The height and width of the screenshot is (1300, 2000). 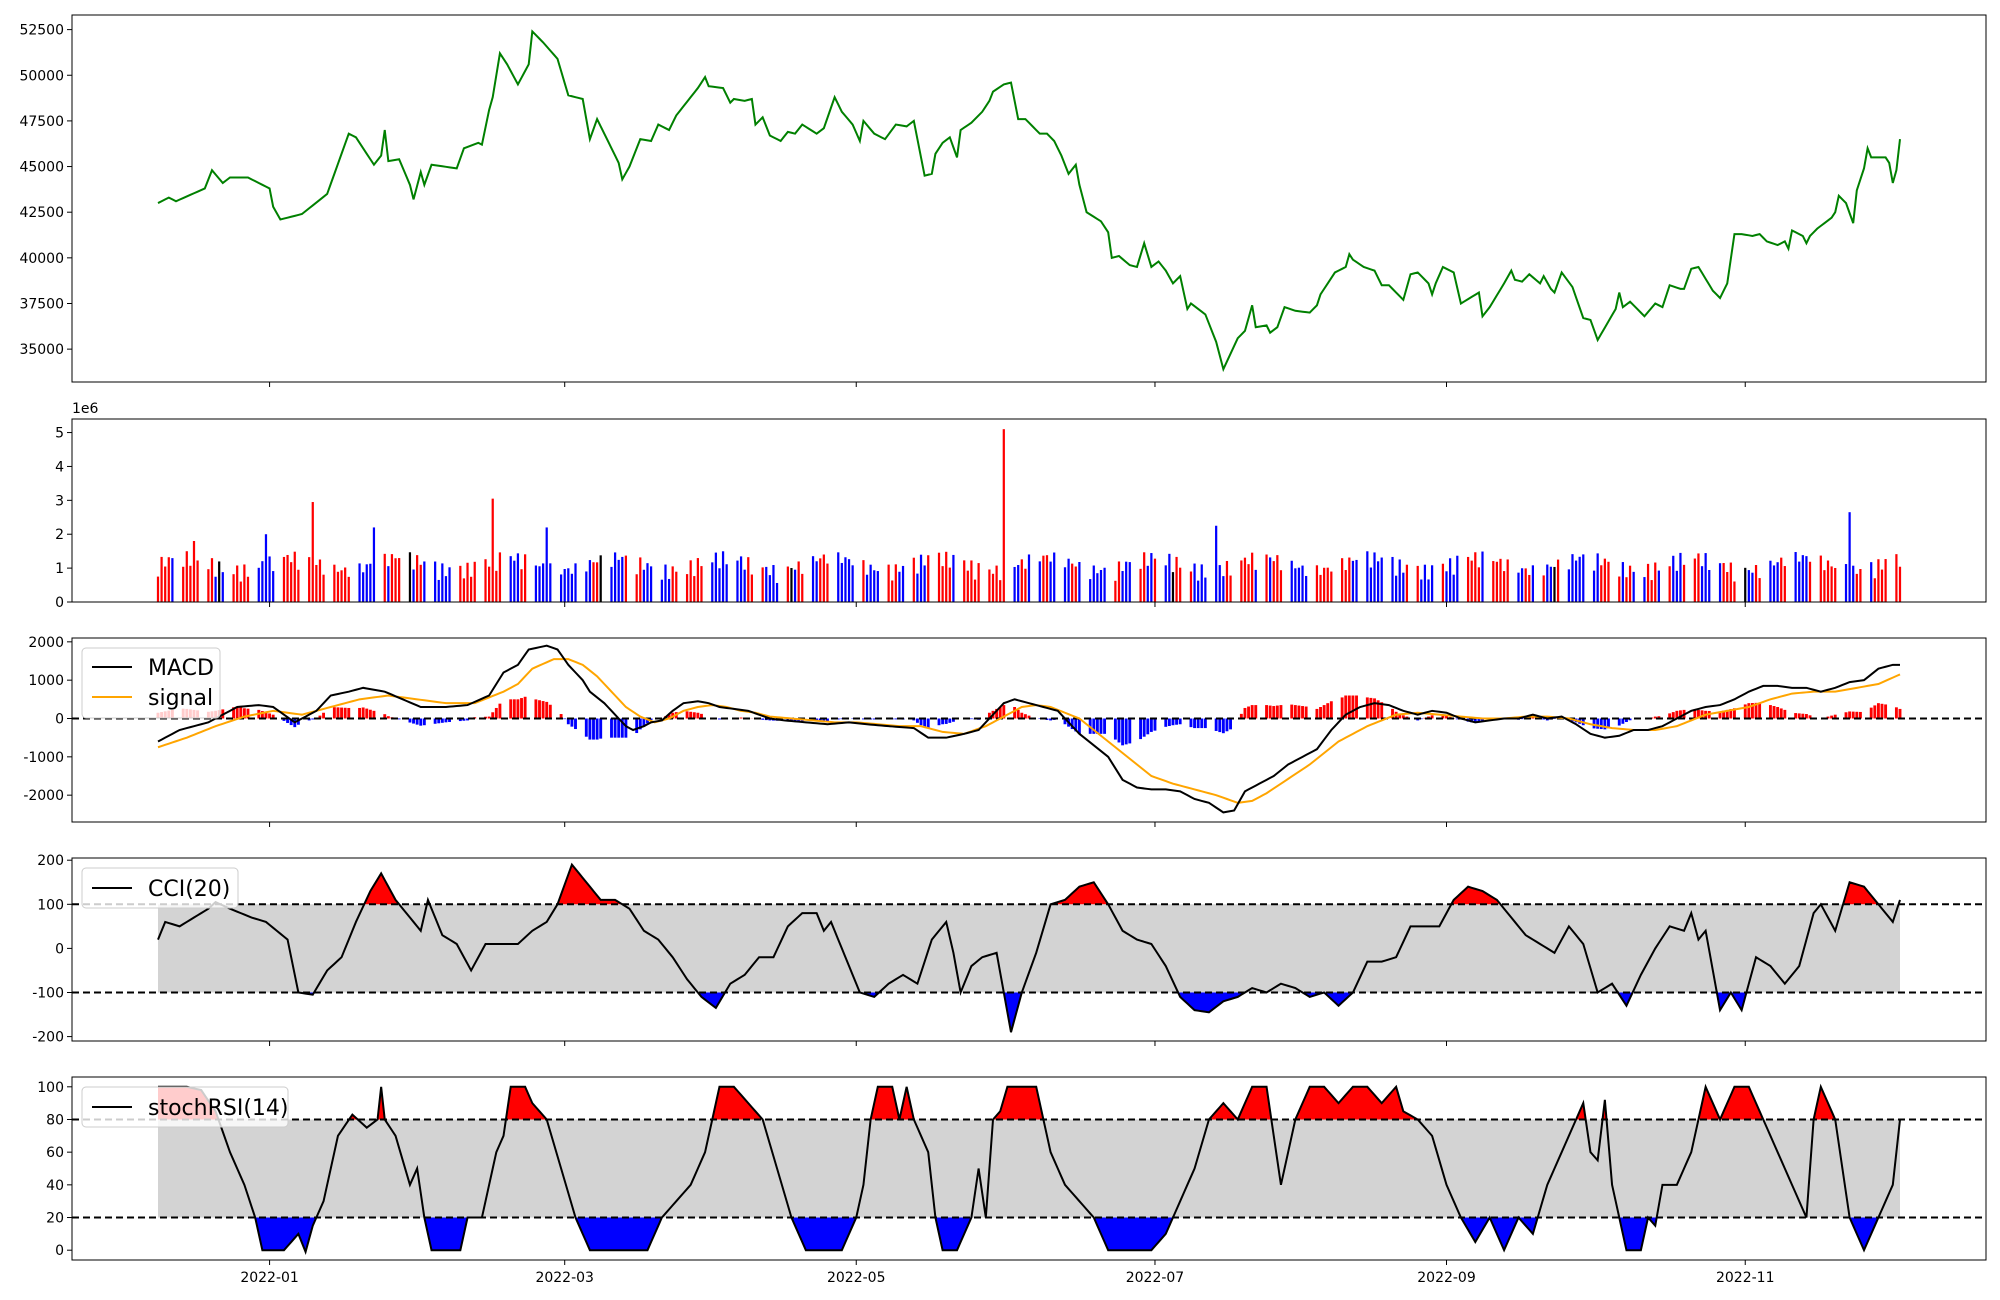 I want to click on stochrsi-frame, so click(x=1029, y=1168).